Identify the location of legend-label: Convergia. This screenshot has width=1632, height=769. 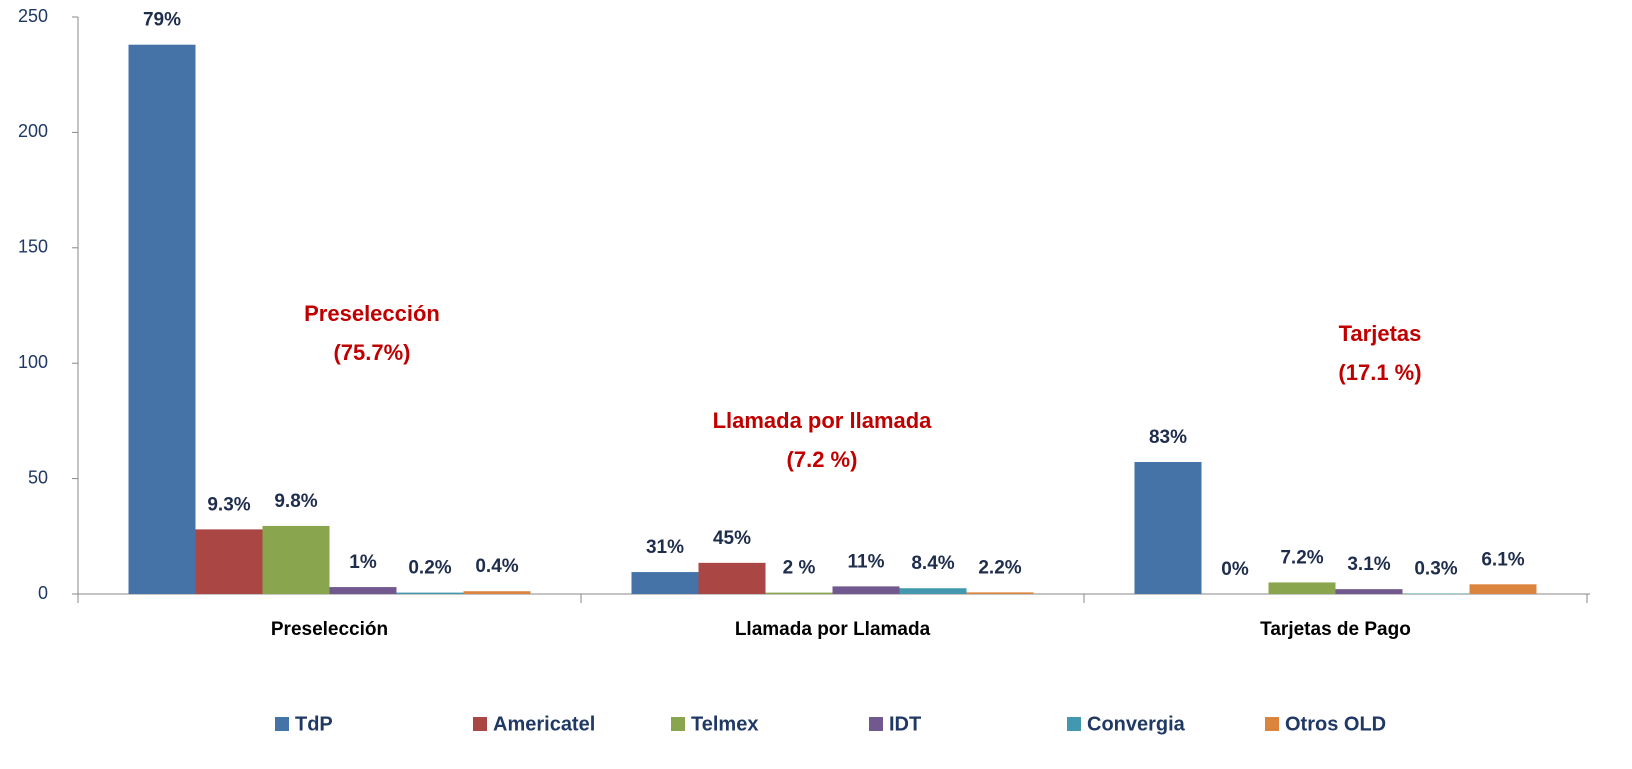
(1136, 724).